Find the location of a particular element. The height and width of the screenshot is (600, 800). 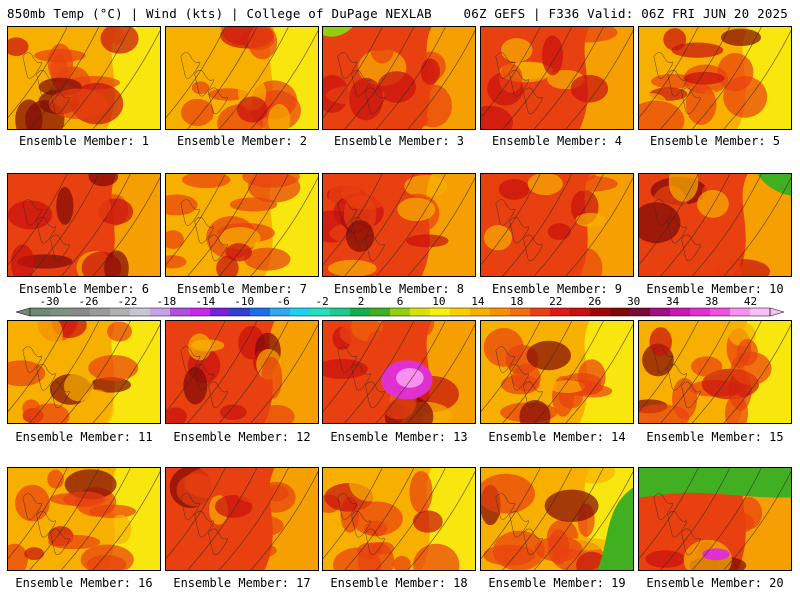

ensemble-member-6-label: Ensemble Member: 6 is located at coordinates (84, 289).